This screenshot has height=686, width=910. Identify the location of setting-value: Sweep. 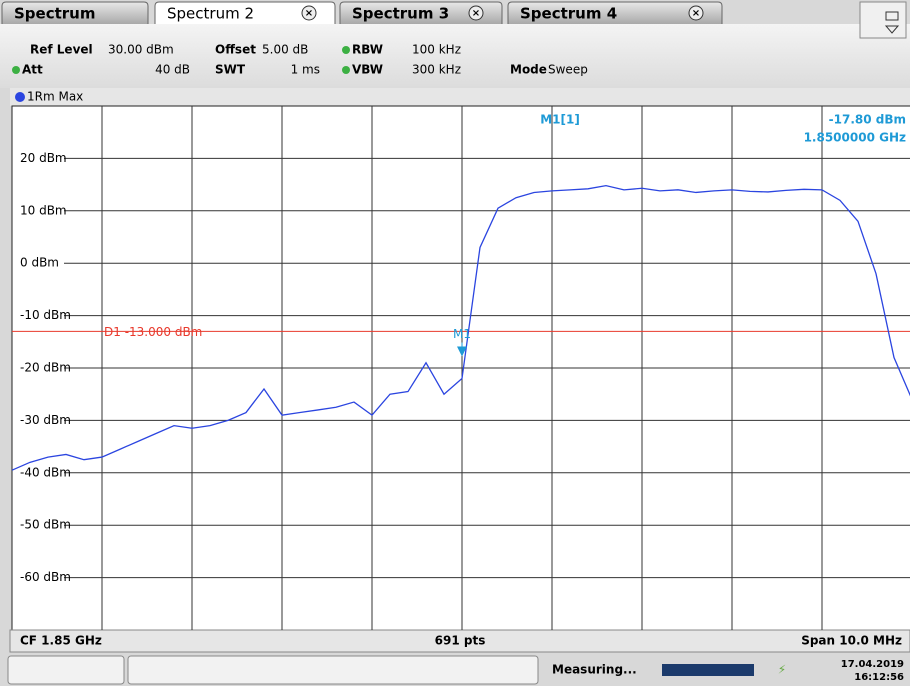
(568, 70).